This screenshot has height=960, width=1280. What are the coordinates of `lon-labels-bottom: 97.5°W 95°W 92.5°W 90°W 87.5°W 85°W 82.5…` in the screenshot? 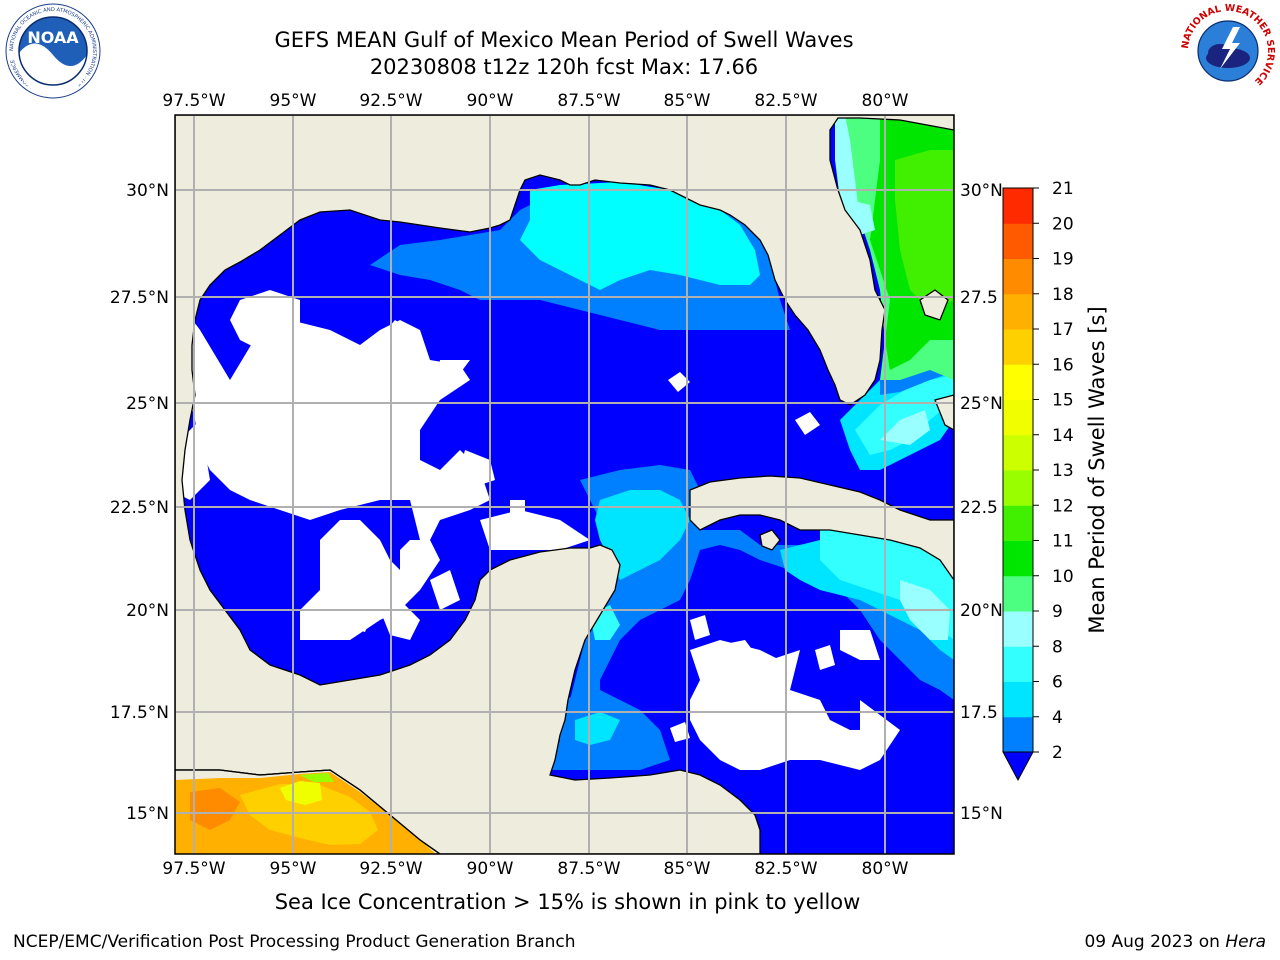 It's located at (535, 869).